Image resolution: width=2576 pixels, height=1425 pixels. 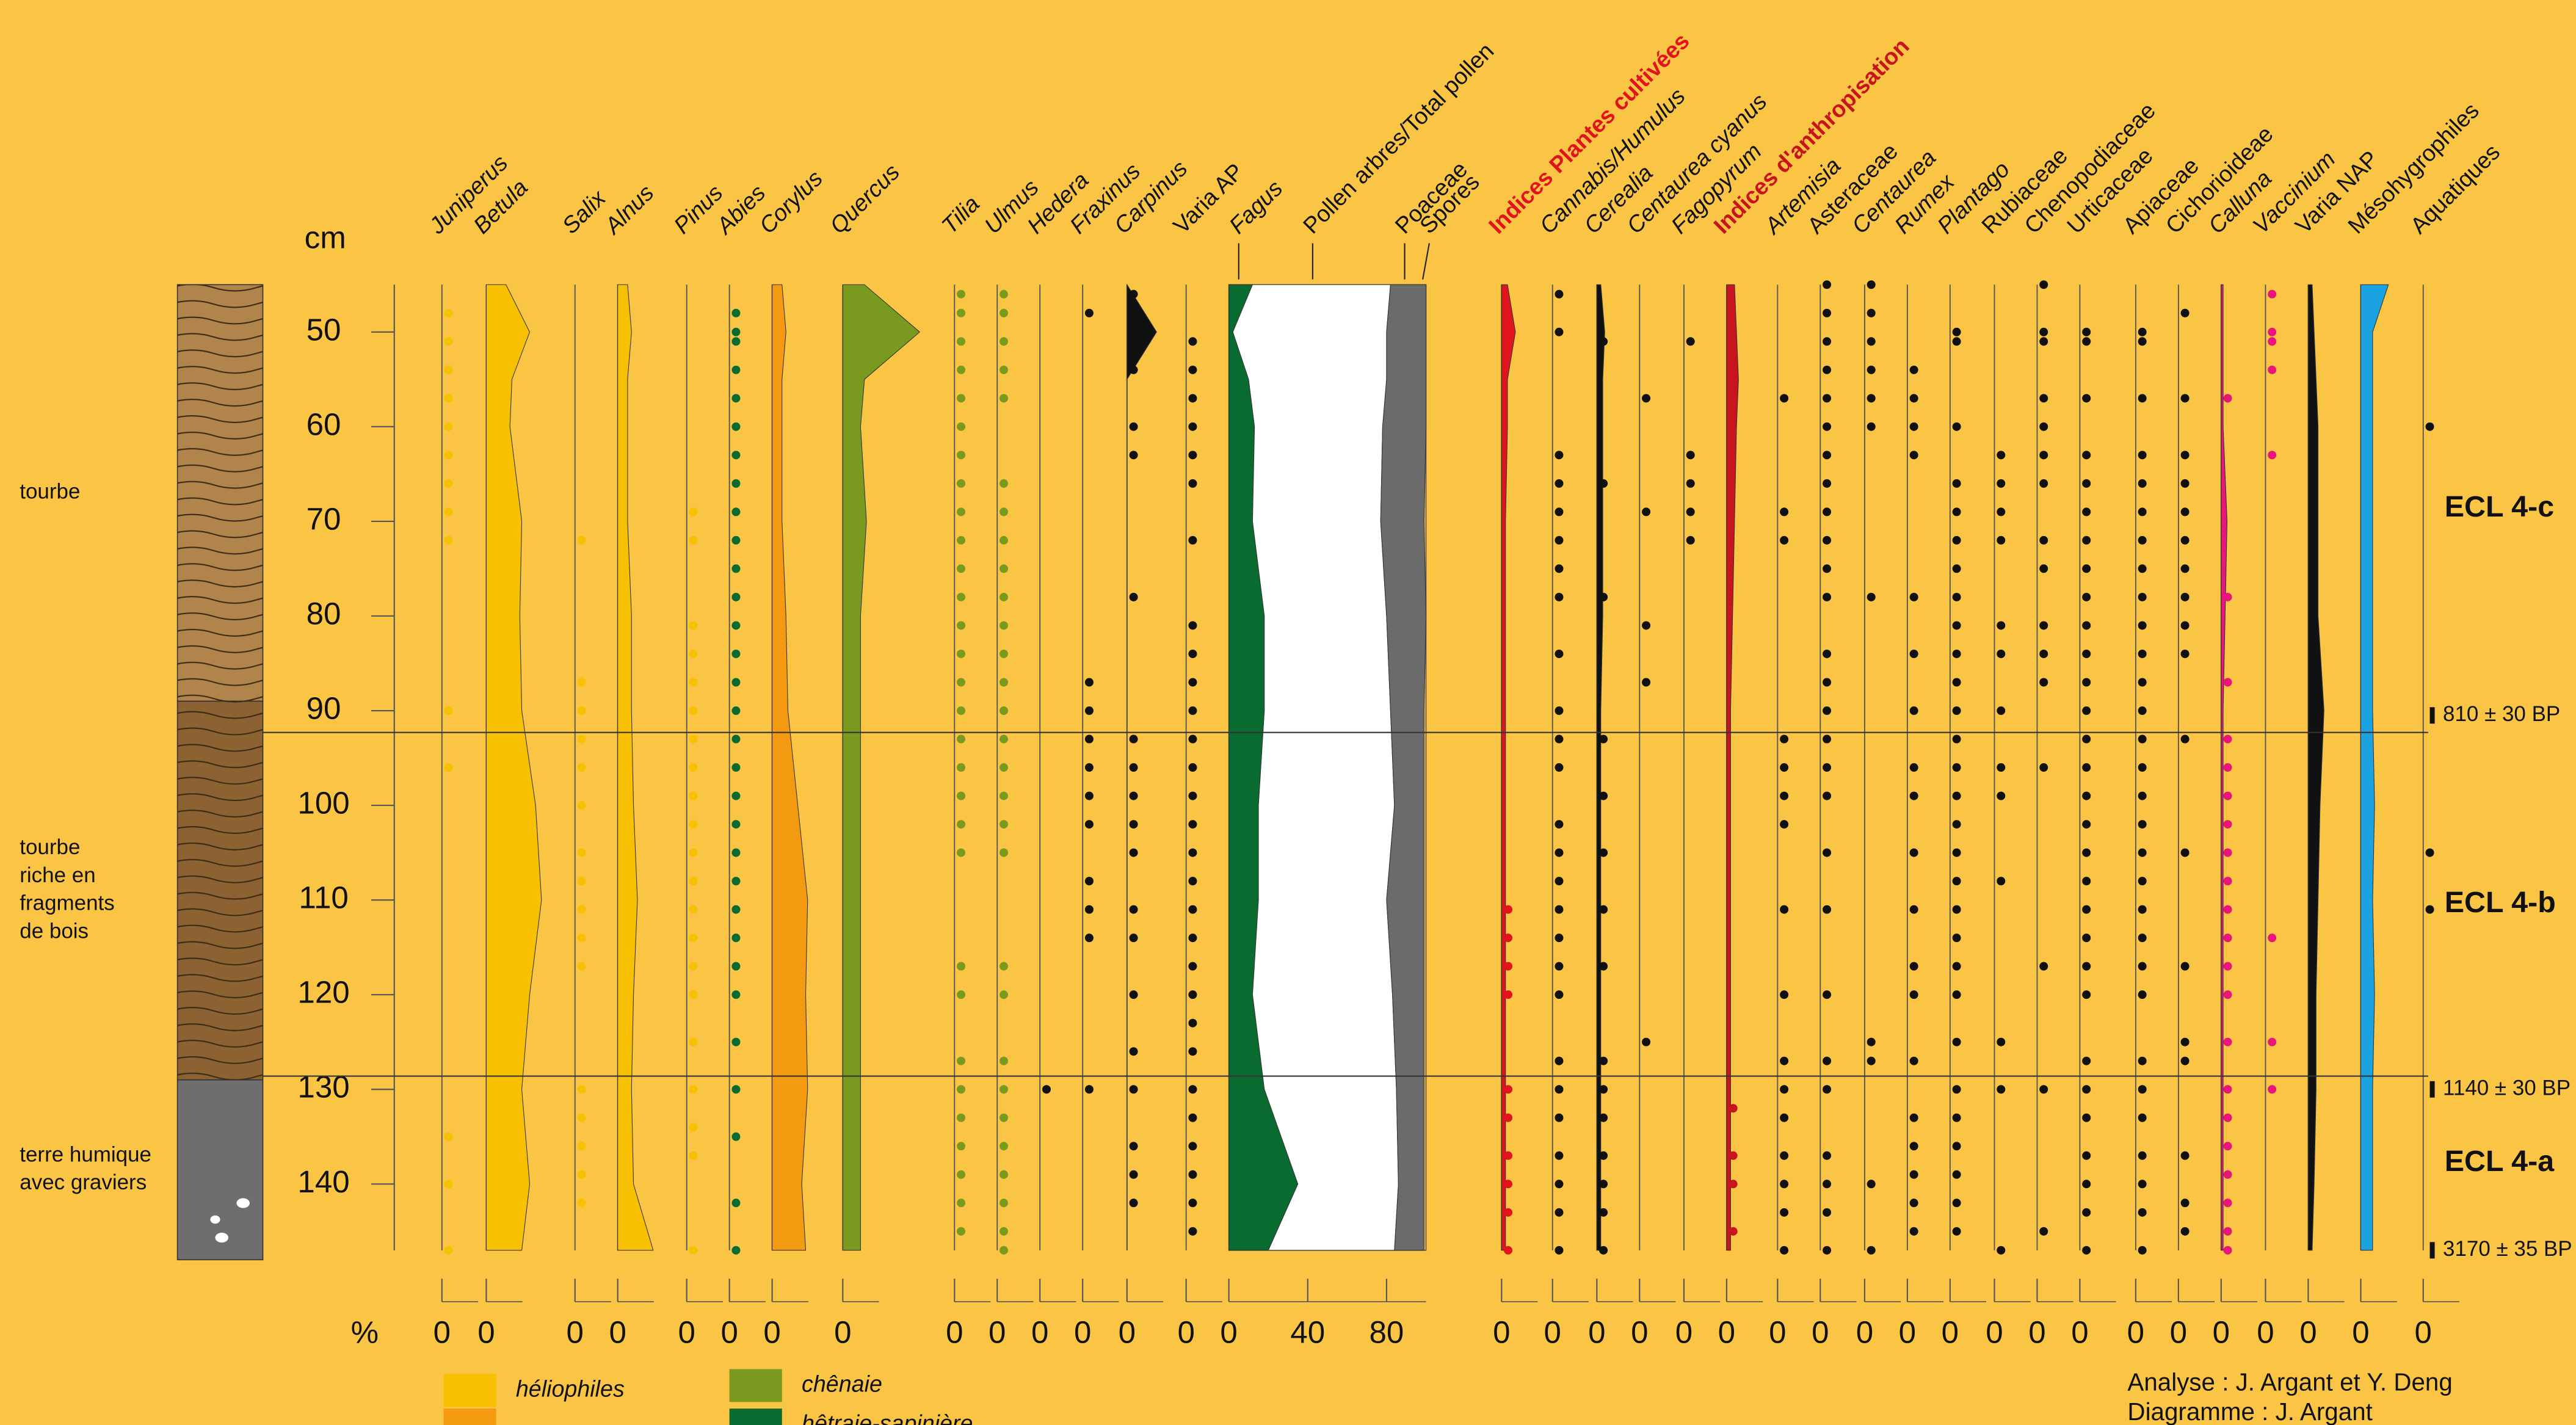 What do you see at coordinates (2249, 1411) in the screenshot?
I see `credit: Diagramme : J. Argant` at bounding box center [2249, 1411].